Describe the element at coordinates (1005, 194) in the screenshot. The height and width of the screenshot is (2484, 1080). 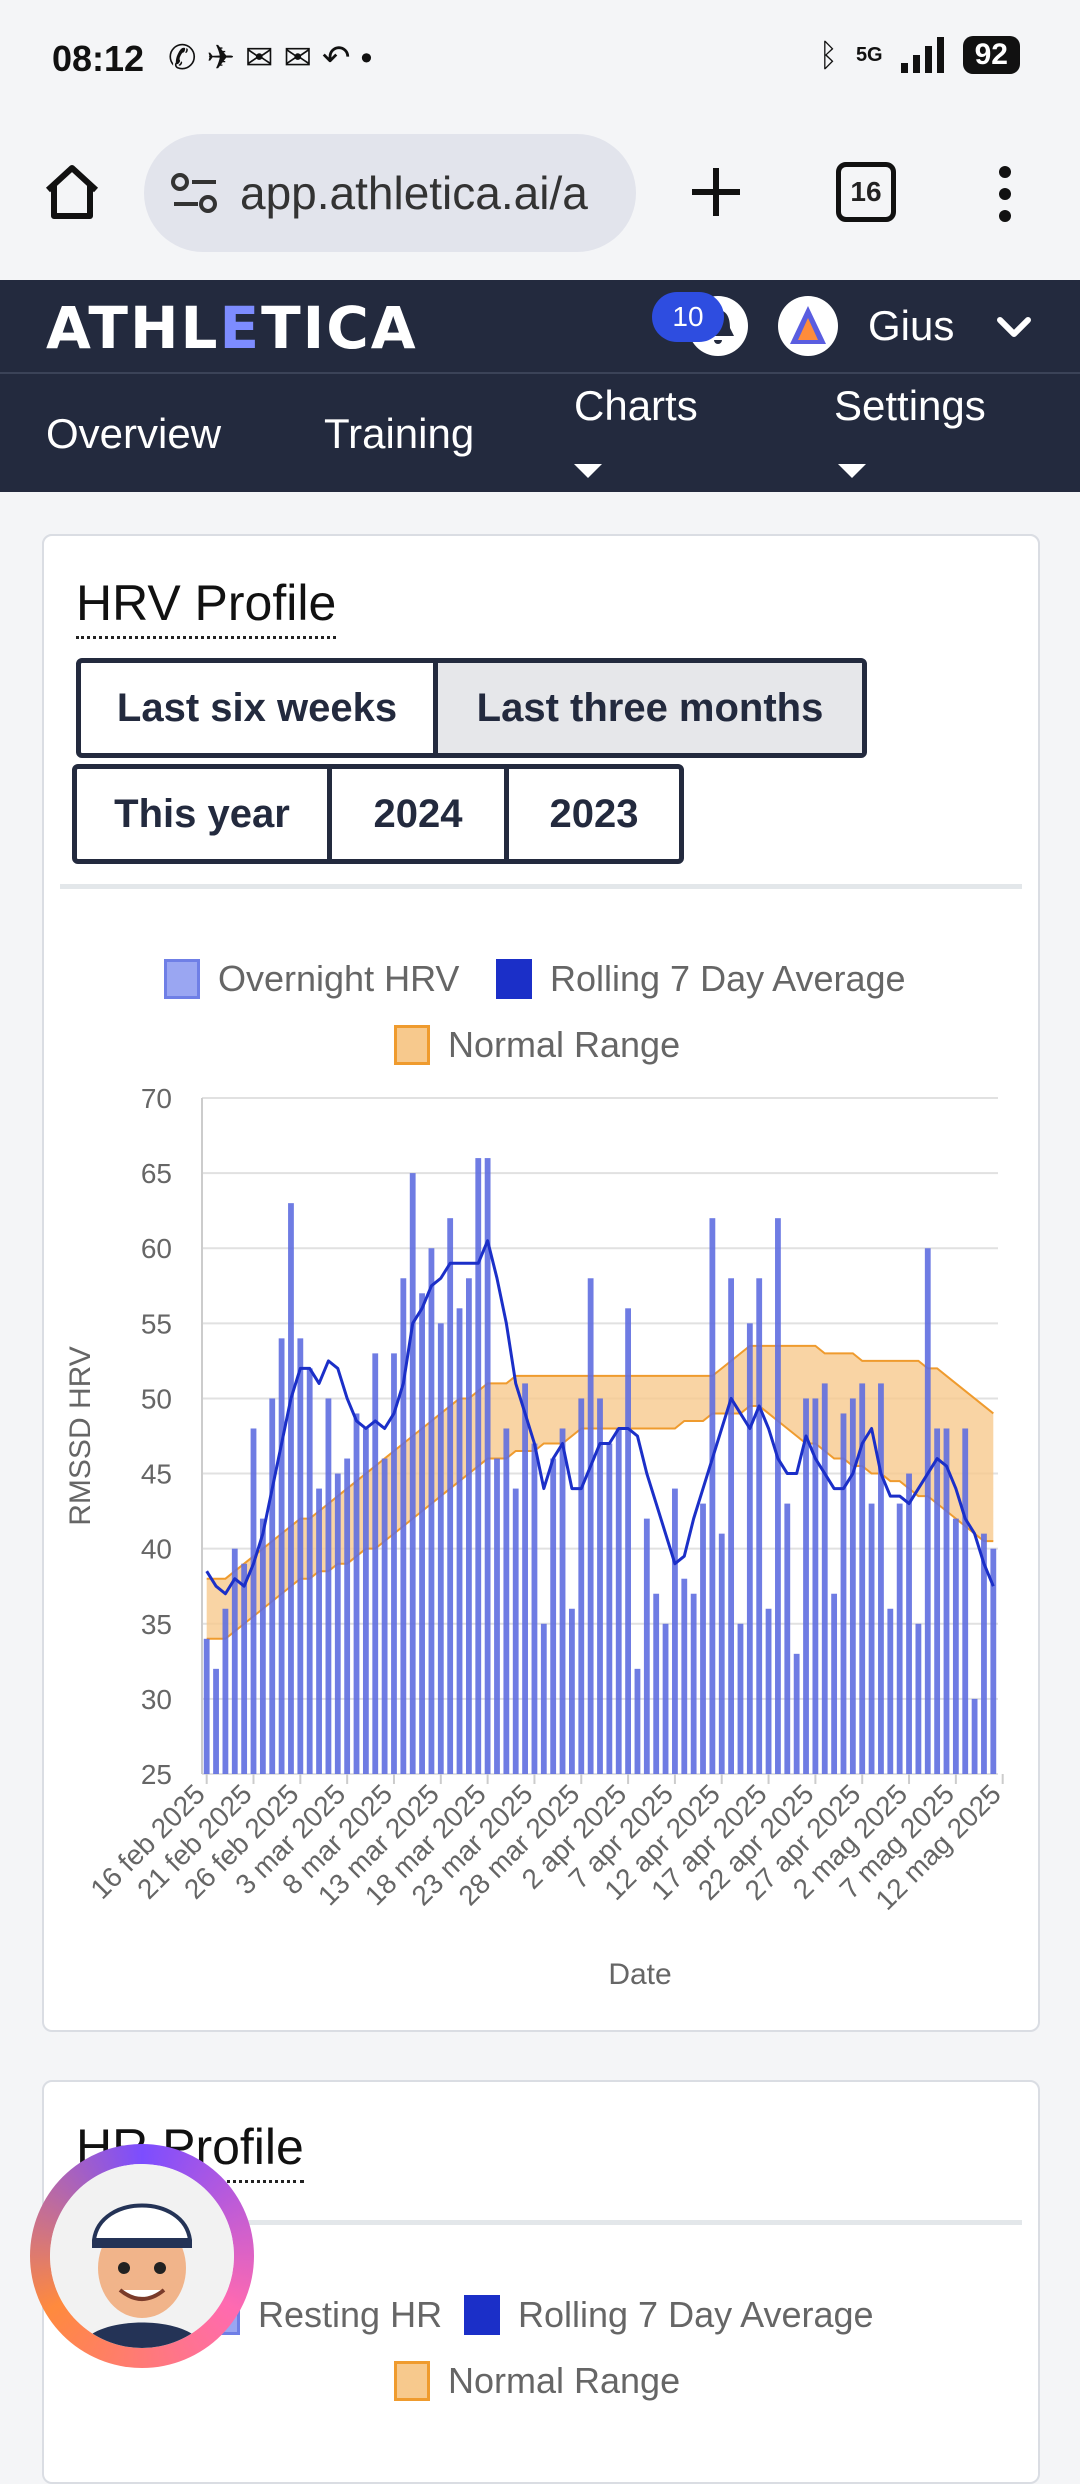
I see `more-menu-icon` at that location.